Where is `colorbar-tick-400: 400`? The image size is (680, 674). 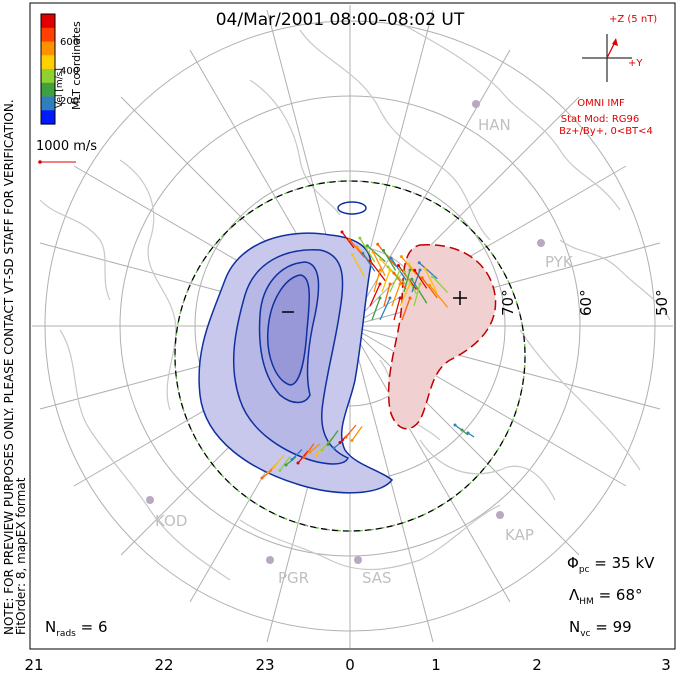
colorbar-tick-400: 400 is located at coordinates (69, 71).